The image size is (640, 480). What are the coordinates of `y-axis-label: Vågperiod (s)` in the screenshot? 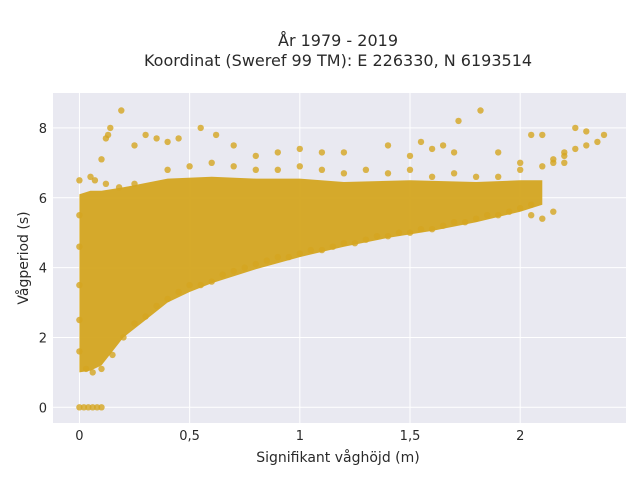 It's located at (23, 257).